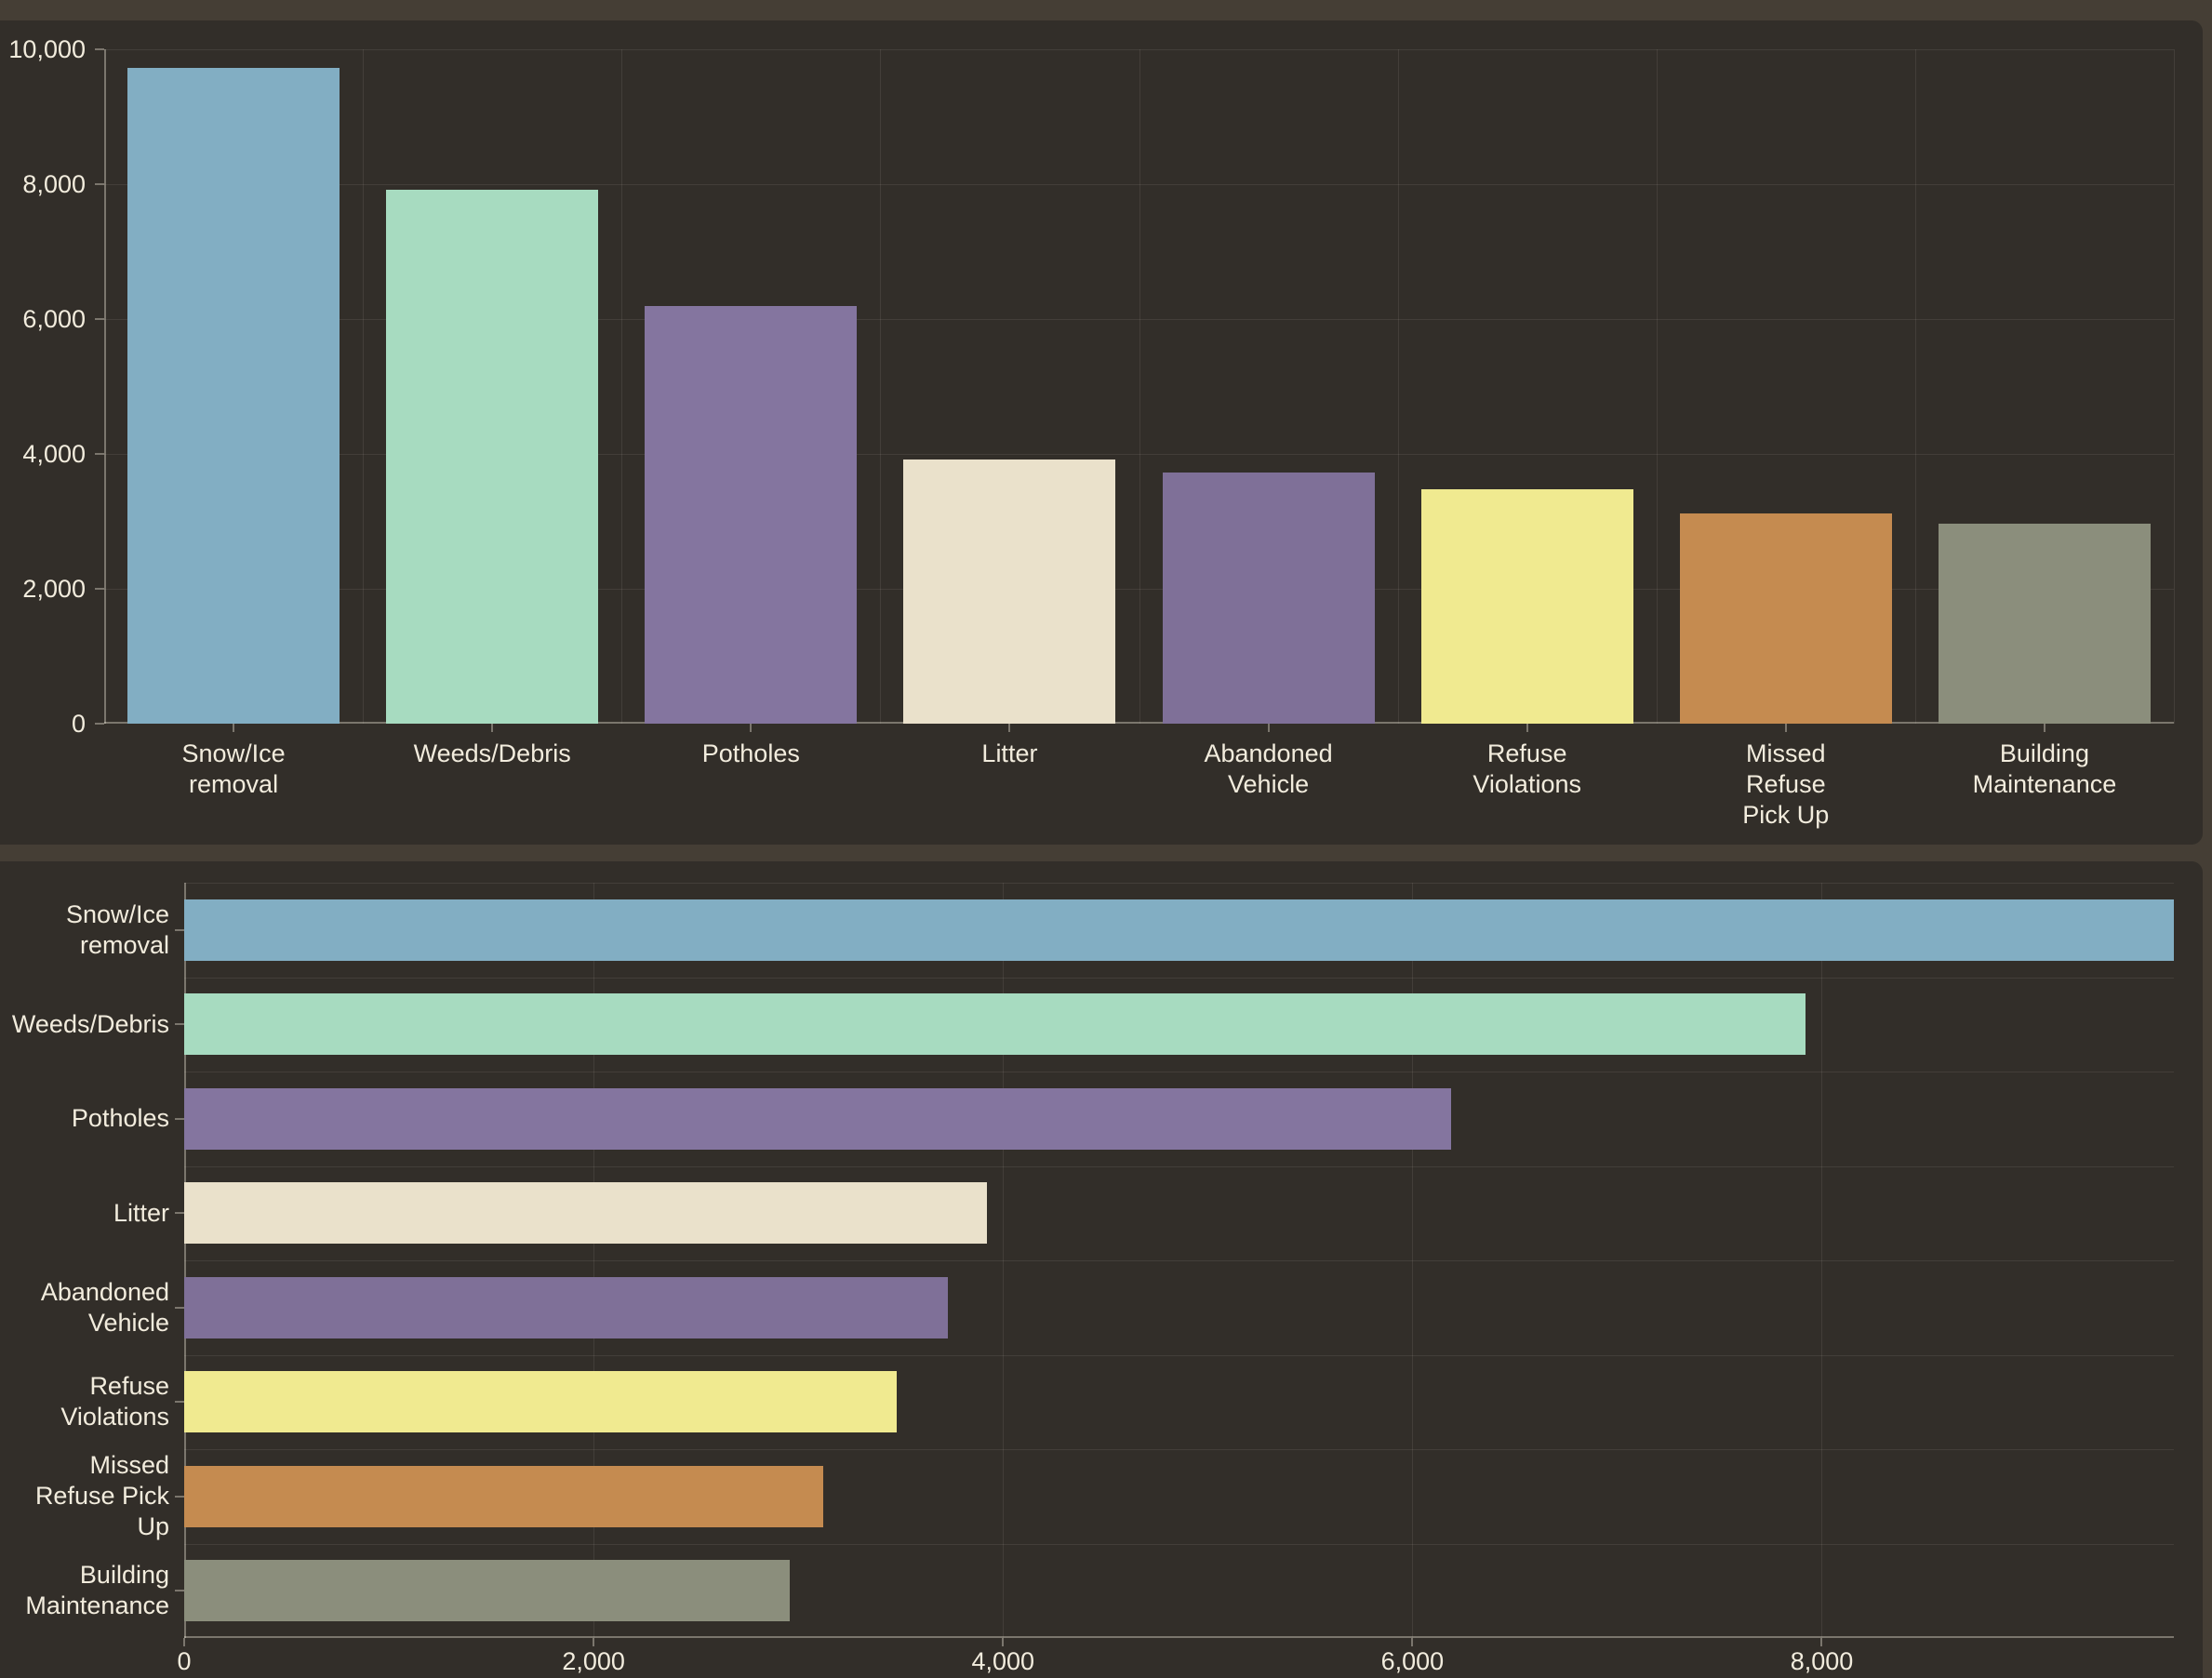 This screenshot has height=1678, width=2212. What do you see at coordinates (179, 1496) in the screenshot?
I see `y-tick-mark-missed-refuse-pick-up` at bounding box center [179, 1496].